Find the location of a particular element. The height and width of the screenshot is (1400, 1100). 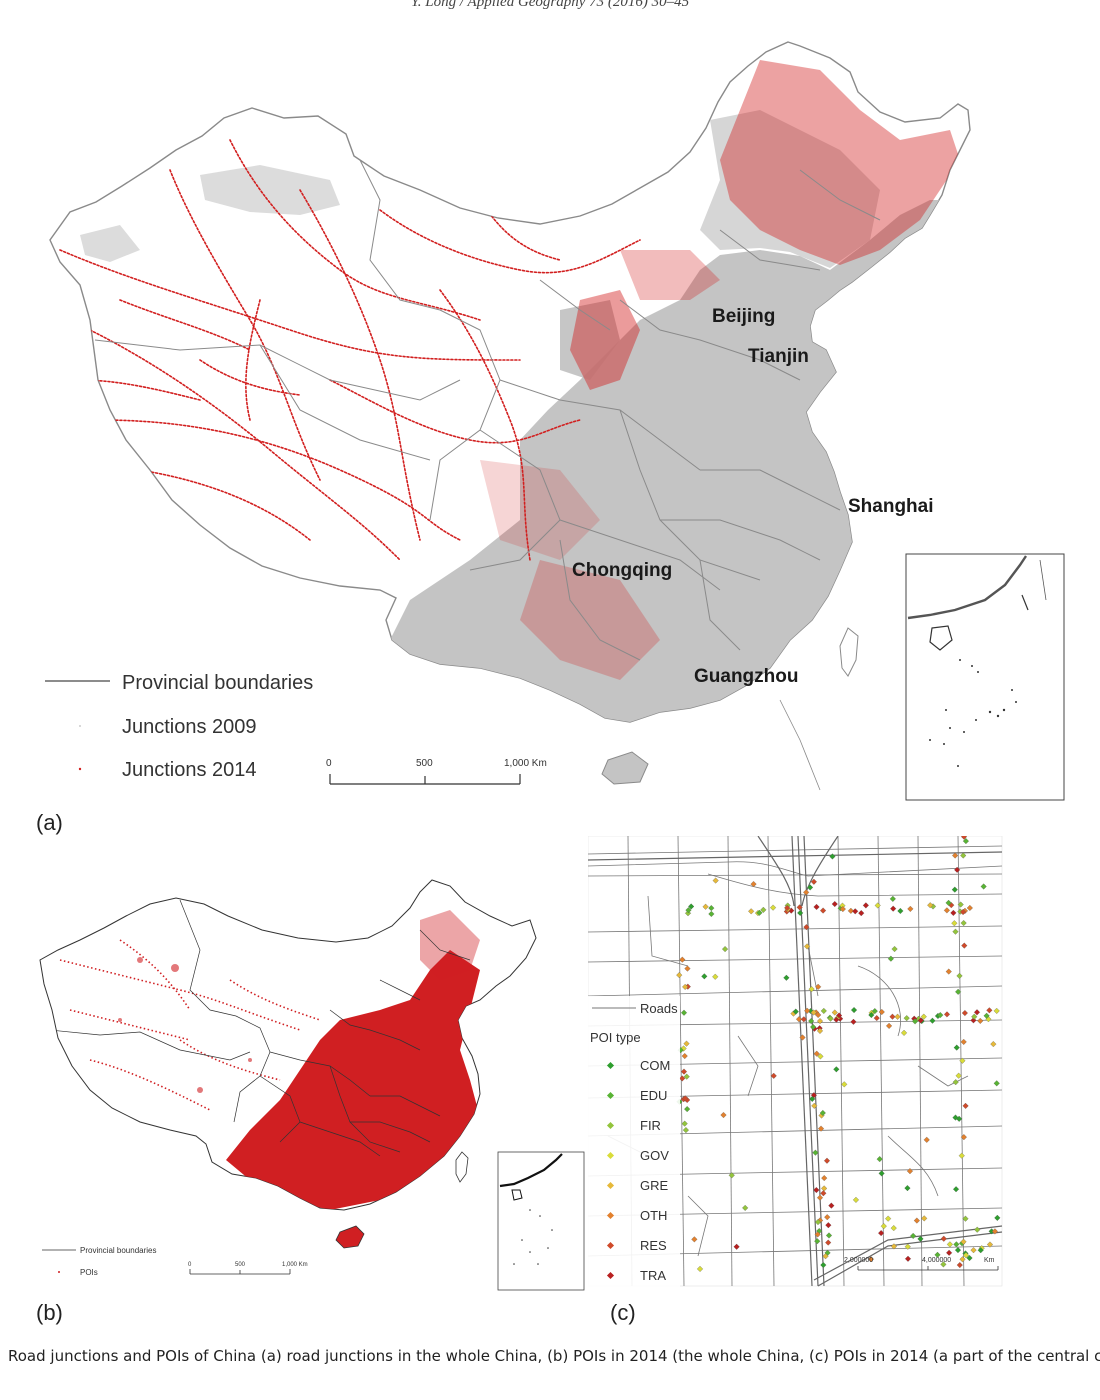

inset-south-china-sea-b is located at coordinates (541, 1221).